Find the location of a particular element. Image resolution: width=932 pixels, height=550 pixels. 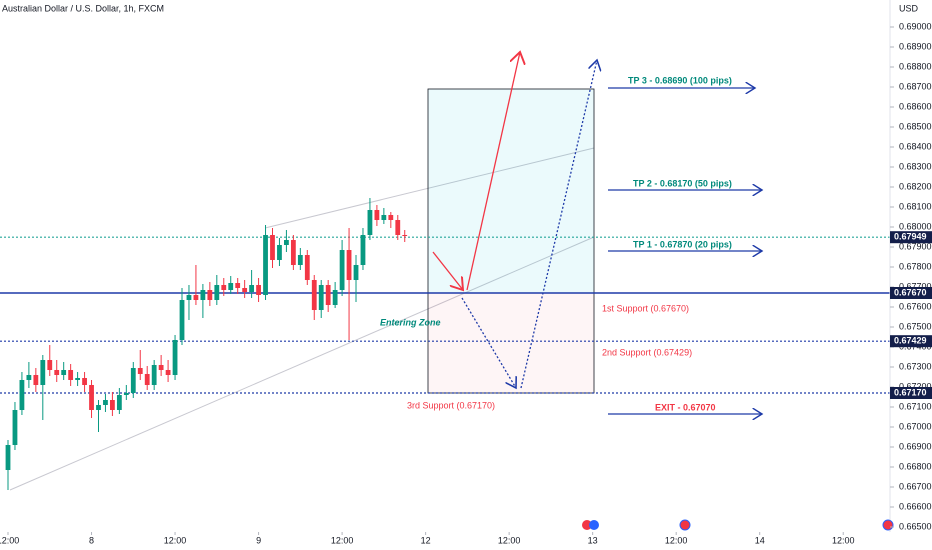

annotation: TP 1 - 0.67870 (20 pips) is located at coordinates (682, 244).